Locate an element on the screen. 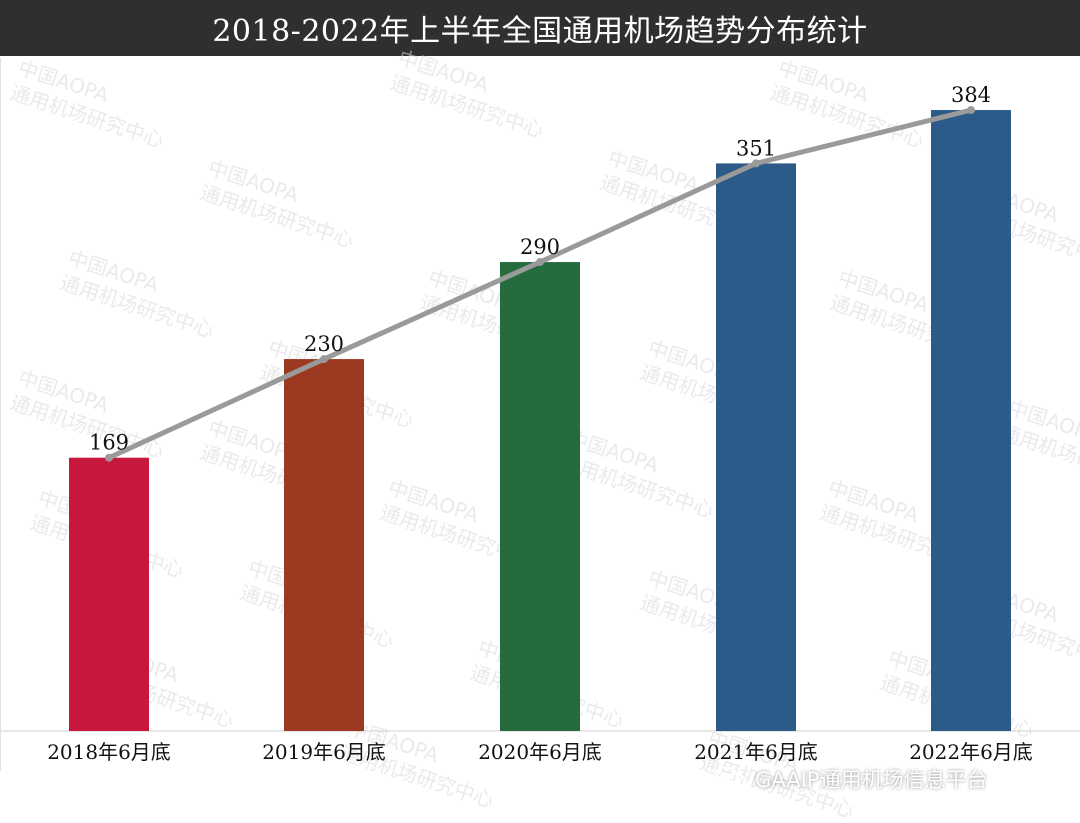  chart-title: 2018-2022年上半年全国通用机场趋势分布统计 is located at coordinates (540, 31).